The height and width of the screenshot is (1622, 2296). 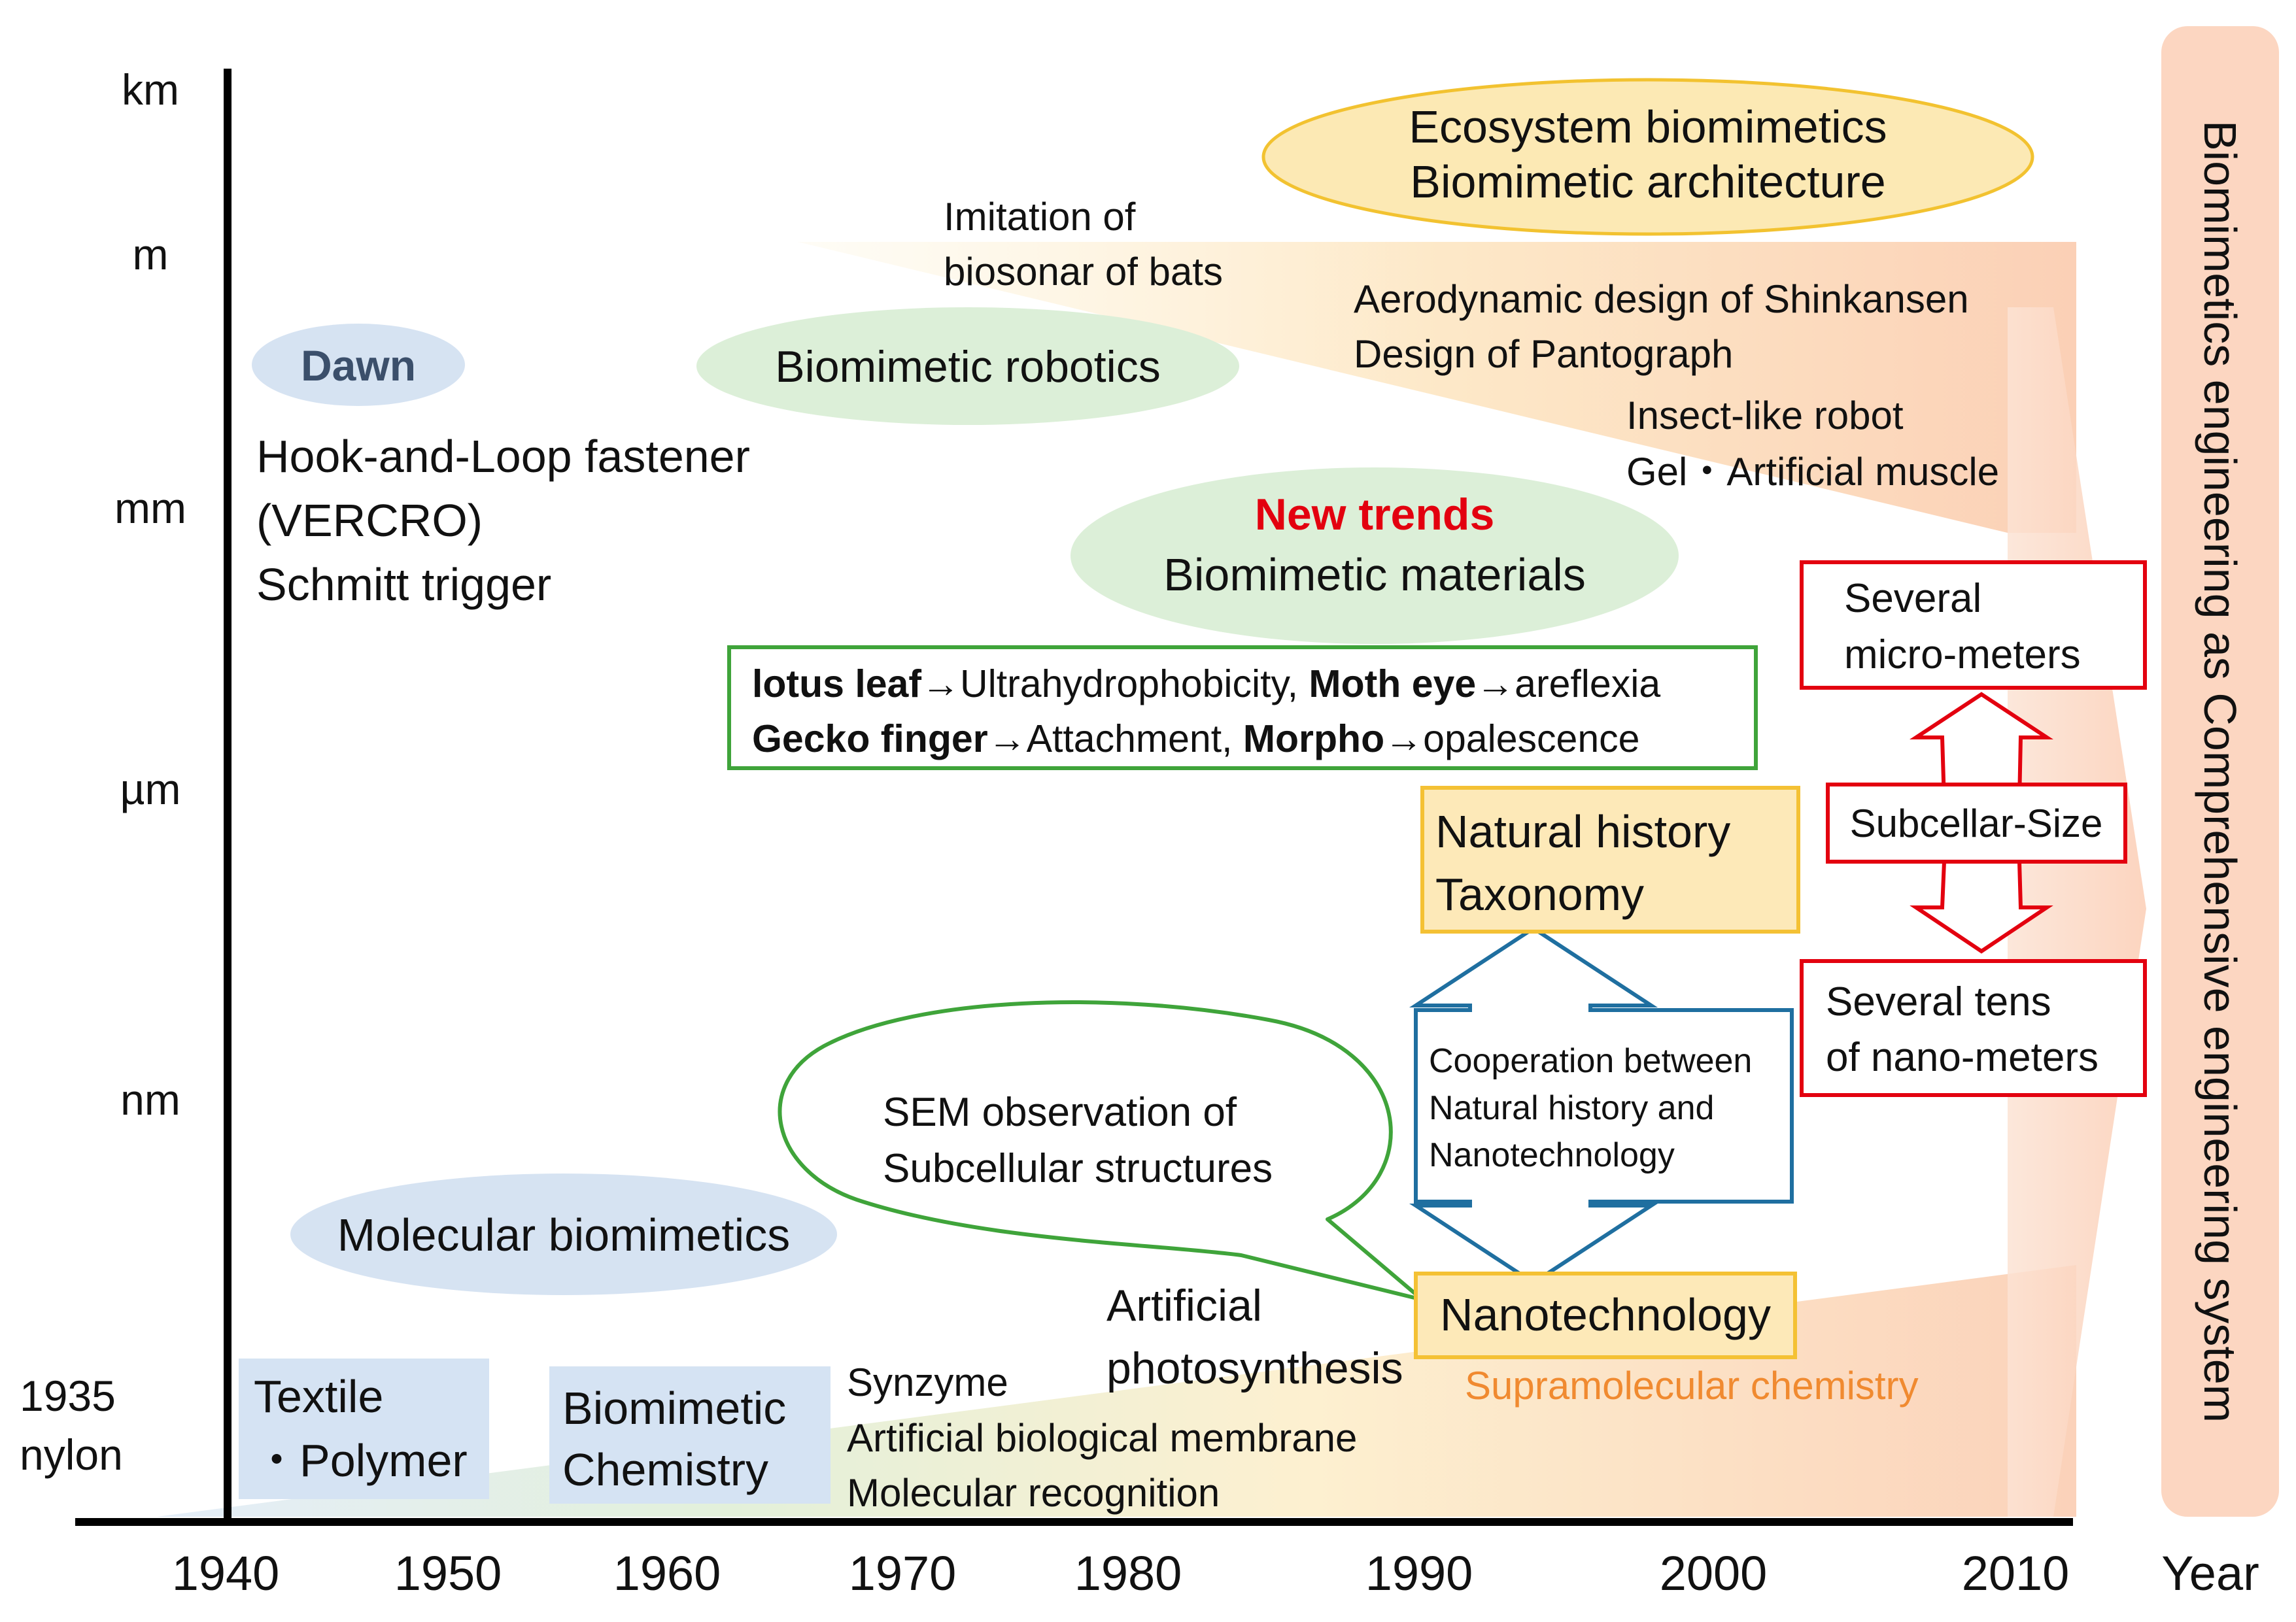 What do you see at coordinates (226, 1573) in the screenshot?
I see `x-label-1940: 1940` at bounding box center [226, 1573].